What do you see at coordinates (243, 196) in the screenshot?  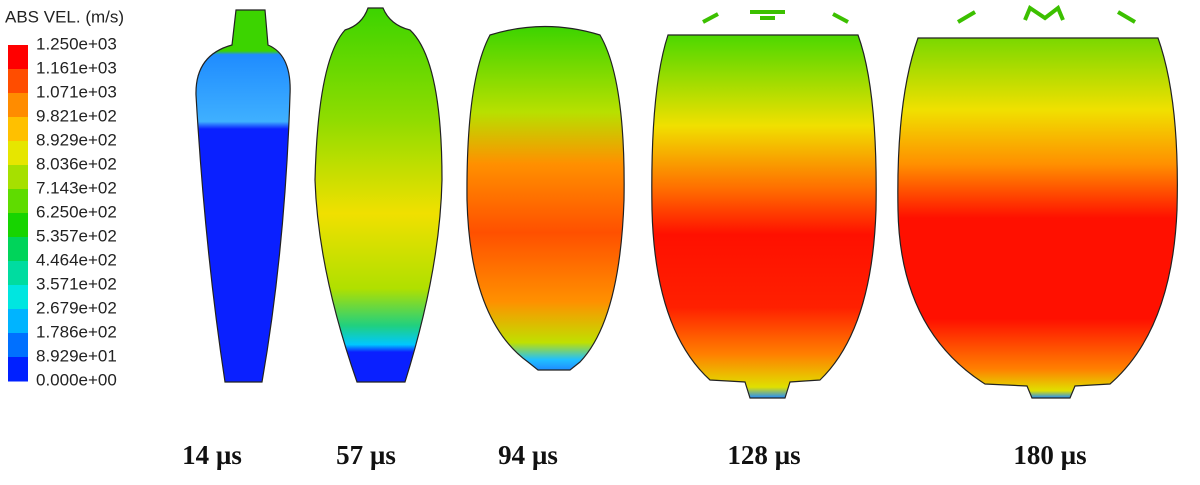 I see `projectile-14us` at bounding box center [243, 196].